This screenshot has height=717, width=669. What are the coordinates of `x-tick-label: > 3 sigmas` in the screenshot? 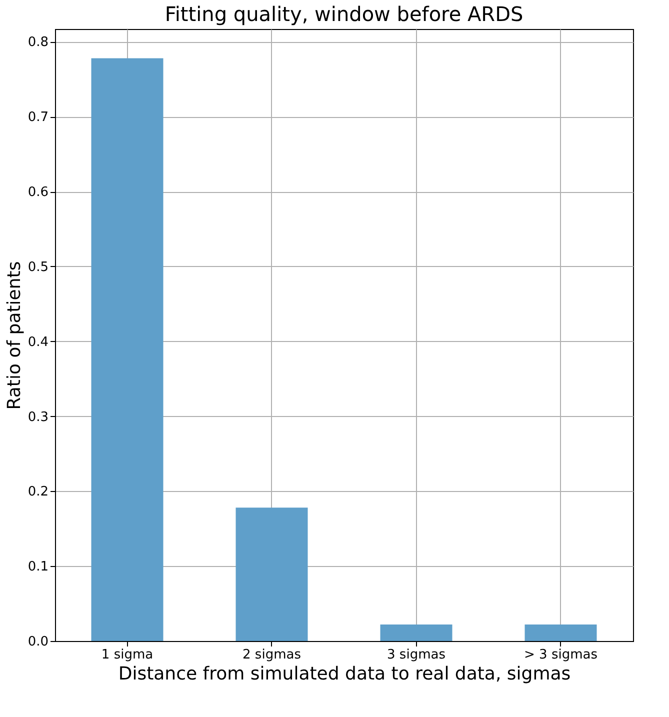 It's located at (561, 655).